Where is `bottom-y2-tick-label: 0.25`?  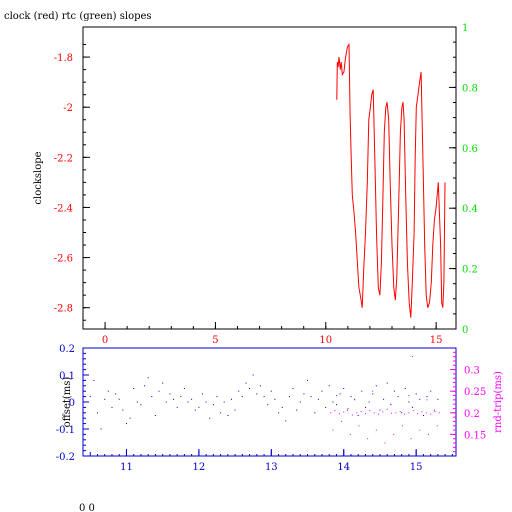 bottom-y2-tick-label: 0.25 is located at coordinates (475, 392).